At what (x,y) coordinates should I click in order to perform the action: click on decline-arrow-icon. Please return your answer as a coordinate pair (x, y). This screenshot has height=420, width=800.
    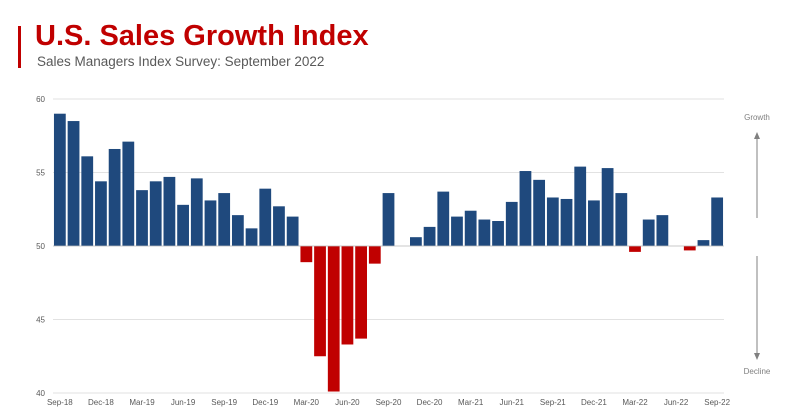
    Looking at the image, I should click on (757, 356).